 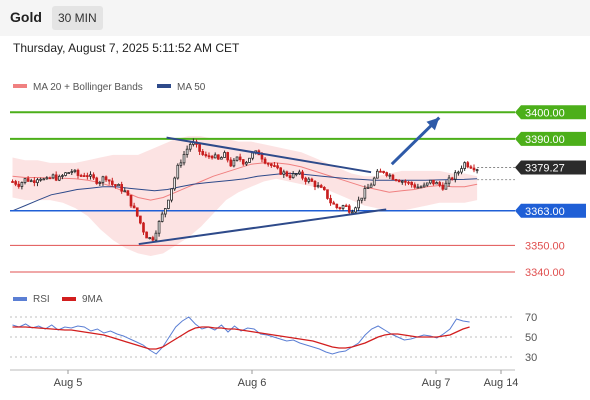 What do you see at coordinates (26, 17) in the screenshot?
I see `asset-title: Gold` at bounding box center [26, 17].